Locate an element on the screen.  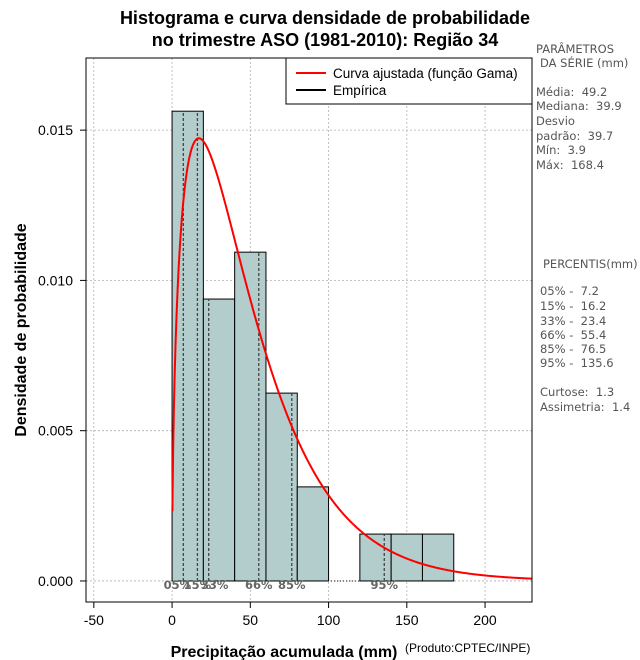
assimetria-value: Assimetria: 1.4 is located at coordinates (585, 407).